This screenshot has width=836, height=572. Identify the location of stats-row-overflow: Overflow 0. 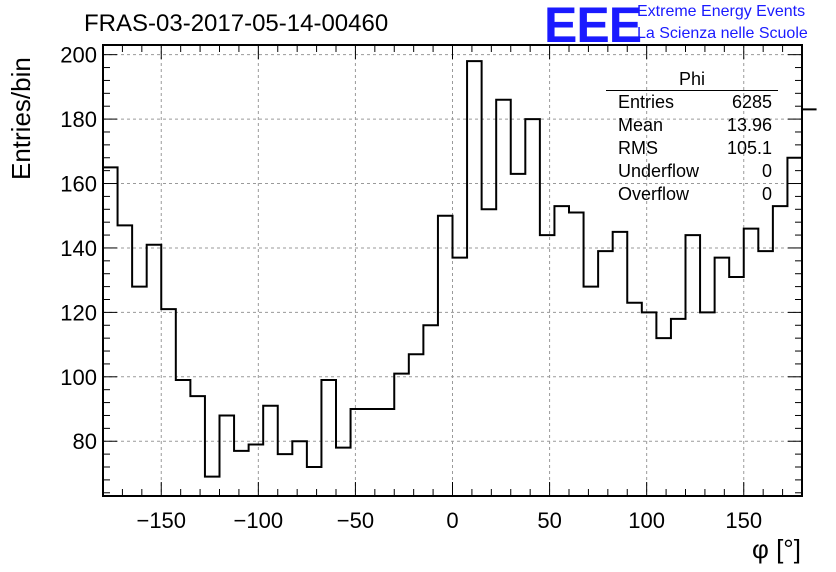
(692, 194).